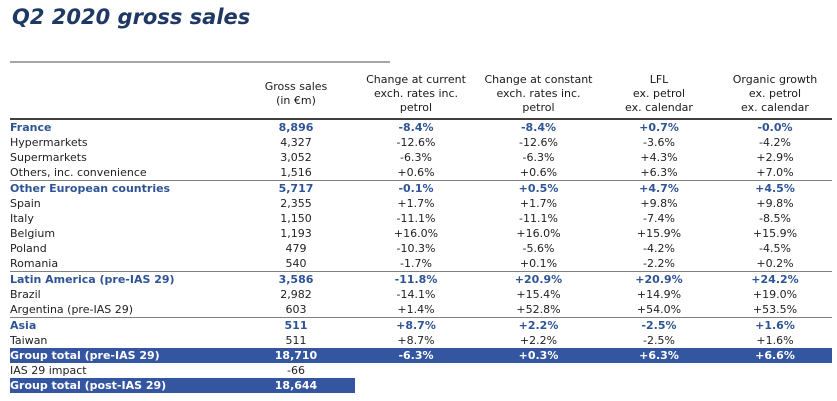 The image size is (837, 401). What do you see at coordinates (296, 385) in the screenshot?
I see `cell-value: 18,644` at bounding box center [296, 385].